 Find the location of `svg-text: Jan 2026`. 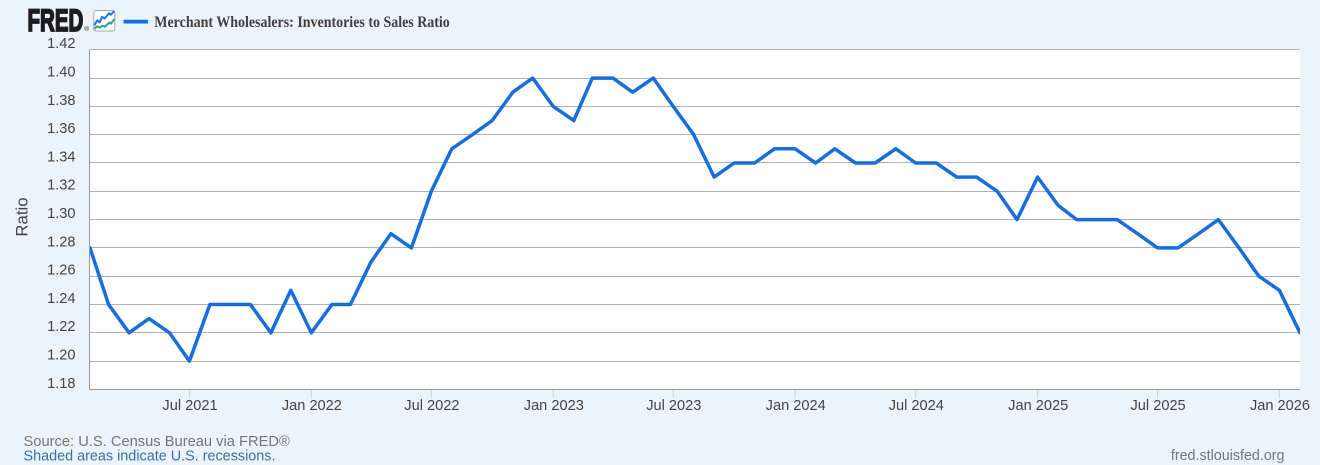

svg-text: Jan 2026 is located at coordinates (1280, 406).